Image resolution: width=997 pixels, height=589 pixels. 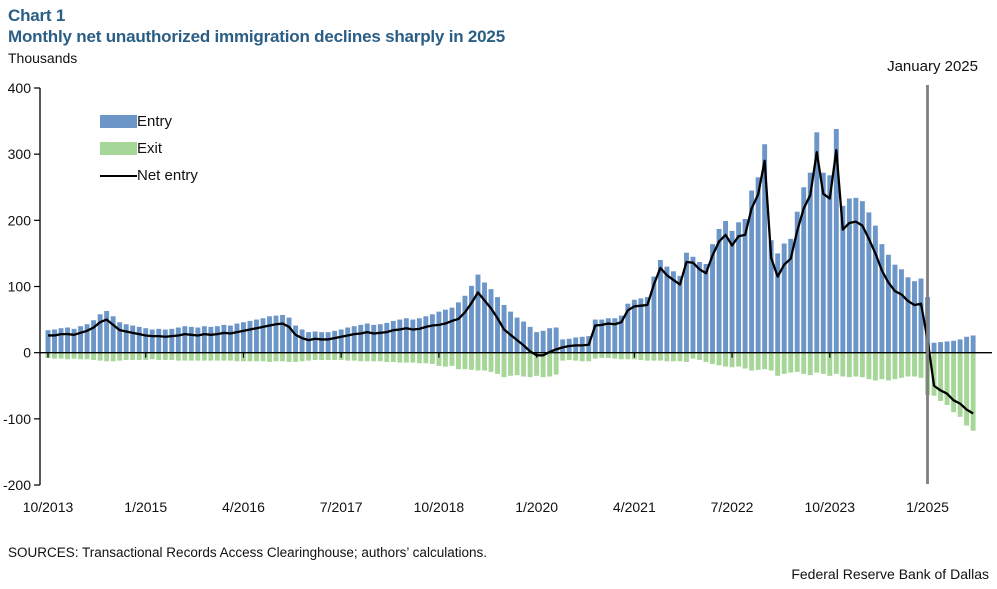 What do you see at coordinates (17, 485) in the screenshot?
I see `y-axis-tick-label: -200` at bounding box center [17, 485].